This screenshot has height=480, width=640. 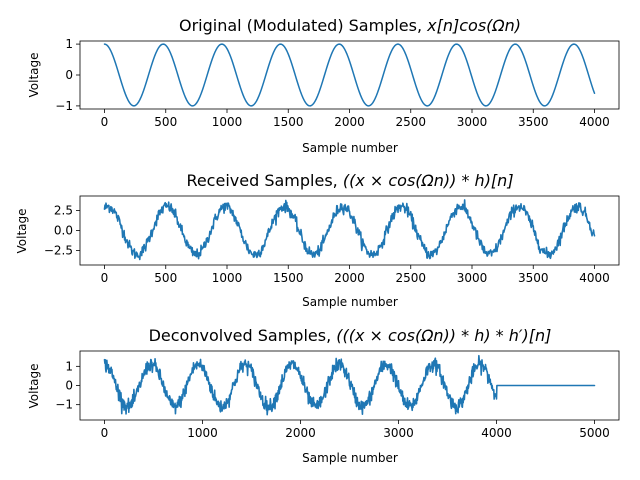 What do you see at coordinates (58, 251) in the screenshot?
I see `y-tick-label: −2.5` at bounding box center [58, 251].